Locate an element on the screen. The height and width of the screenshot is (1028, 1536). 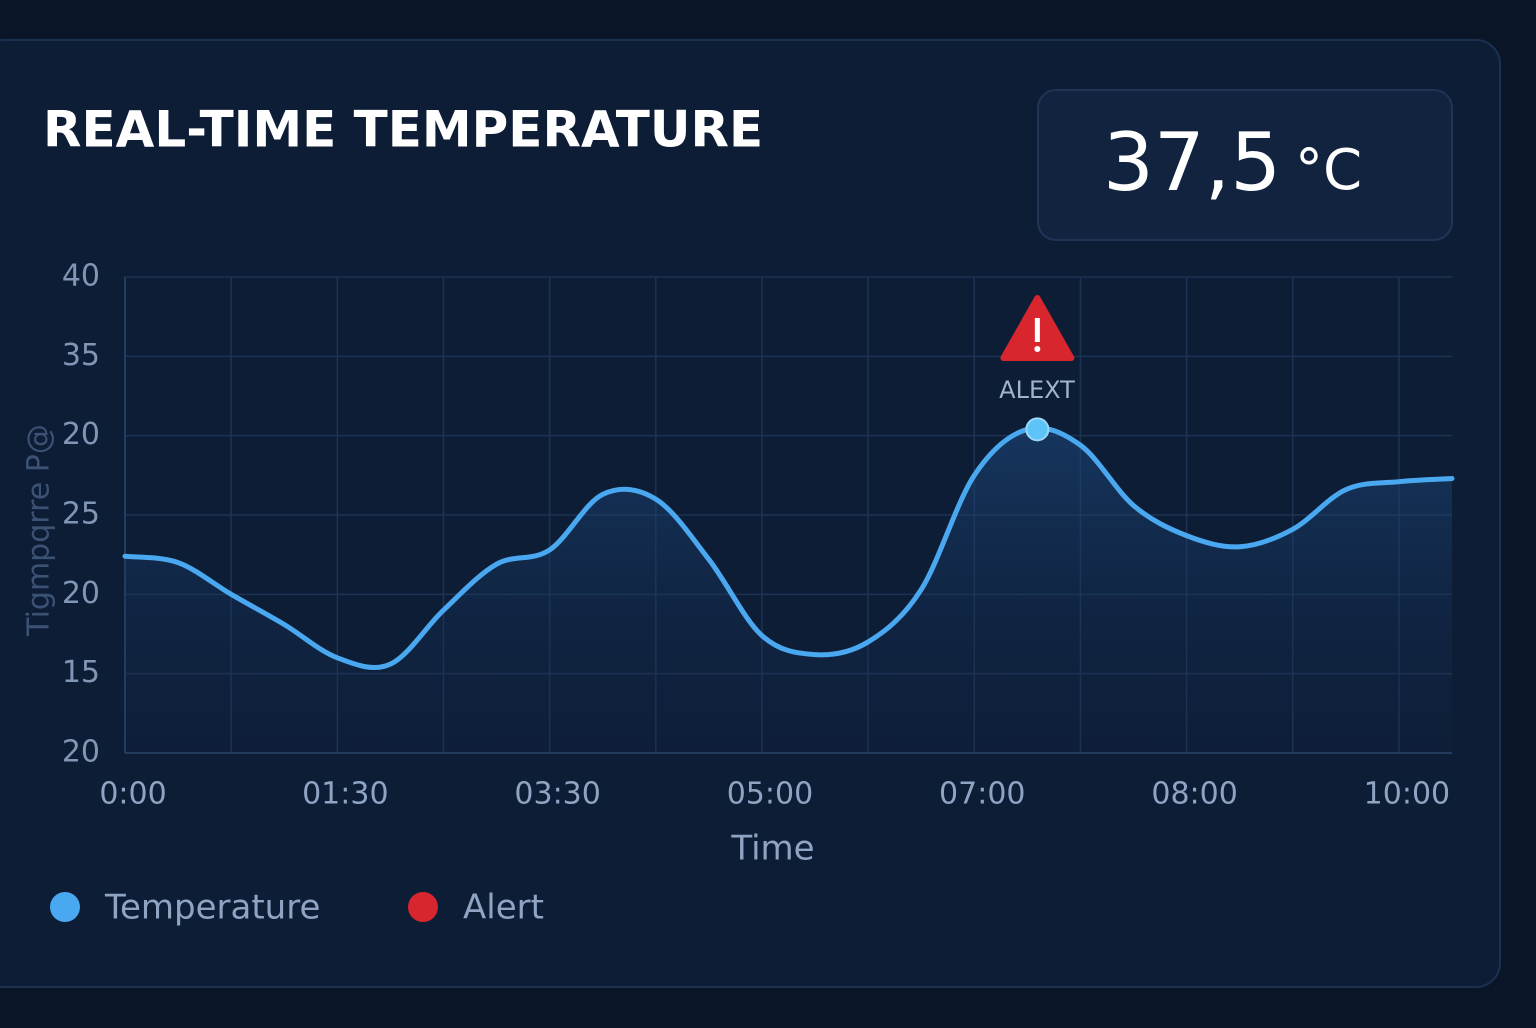
y-tick-label: 15 is located at coordinates (81, 672).